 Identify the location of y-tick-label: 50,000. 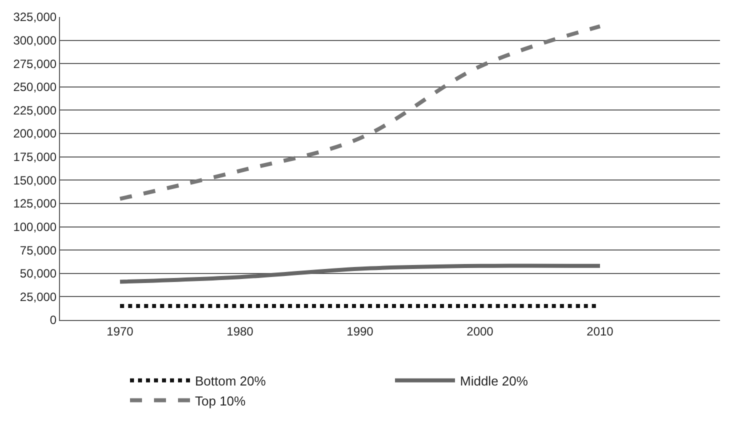
(38, 273).